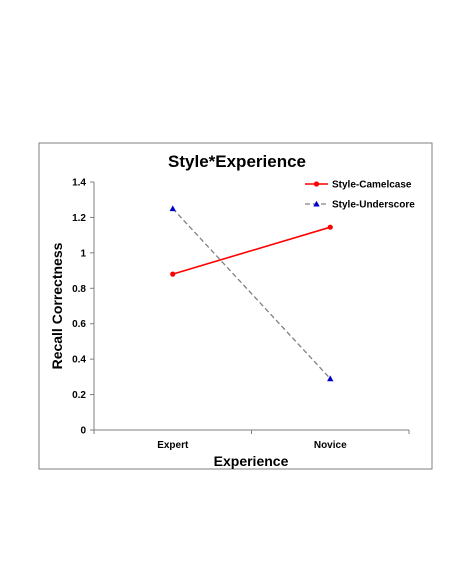 The height and width of the screenshot is (577, 474). I want to click on legend: Style-Camelcase Style-Underscore, so click(360, 195).